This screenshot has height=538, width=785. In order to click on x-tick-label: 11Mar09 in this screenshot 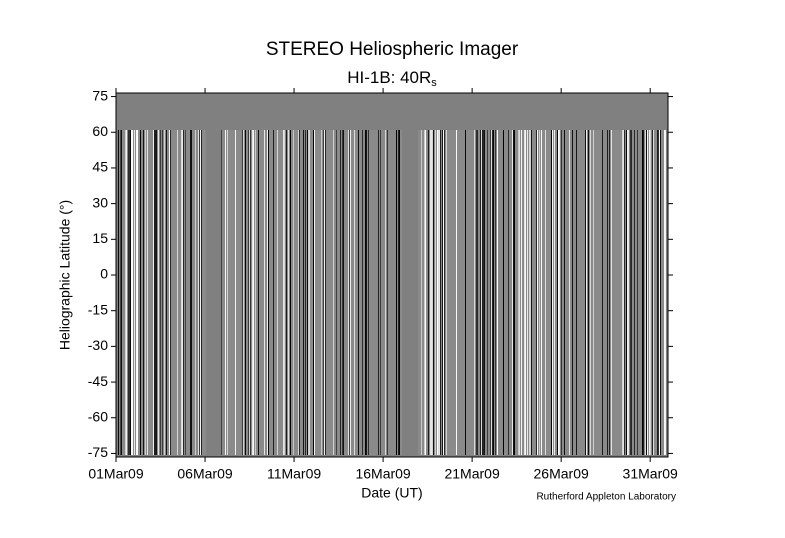, I will do `click(294, 474)`.